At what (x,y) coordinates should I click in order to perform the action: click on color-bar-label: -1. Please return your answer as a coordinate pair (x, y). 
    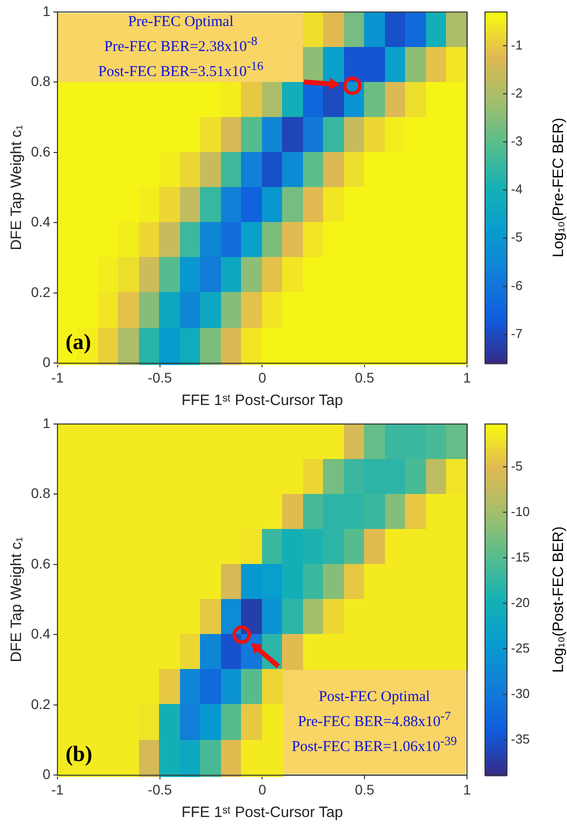
    Looking at the image, I should click on (517, 44).